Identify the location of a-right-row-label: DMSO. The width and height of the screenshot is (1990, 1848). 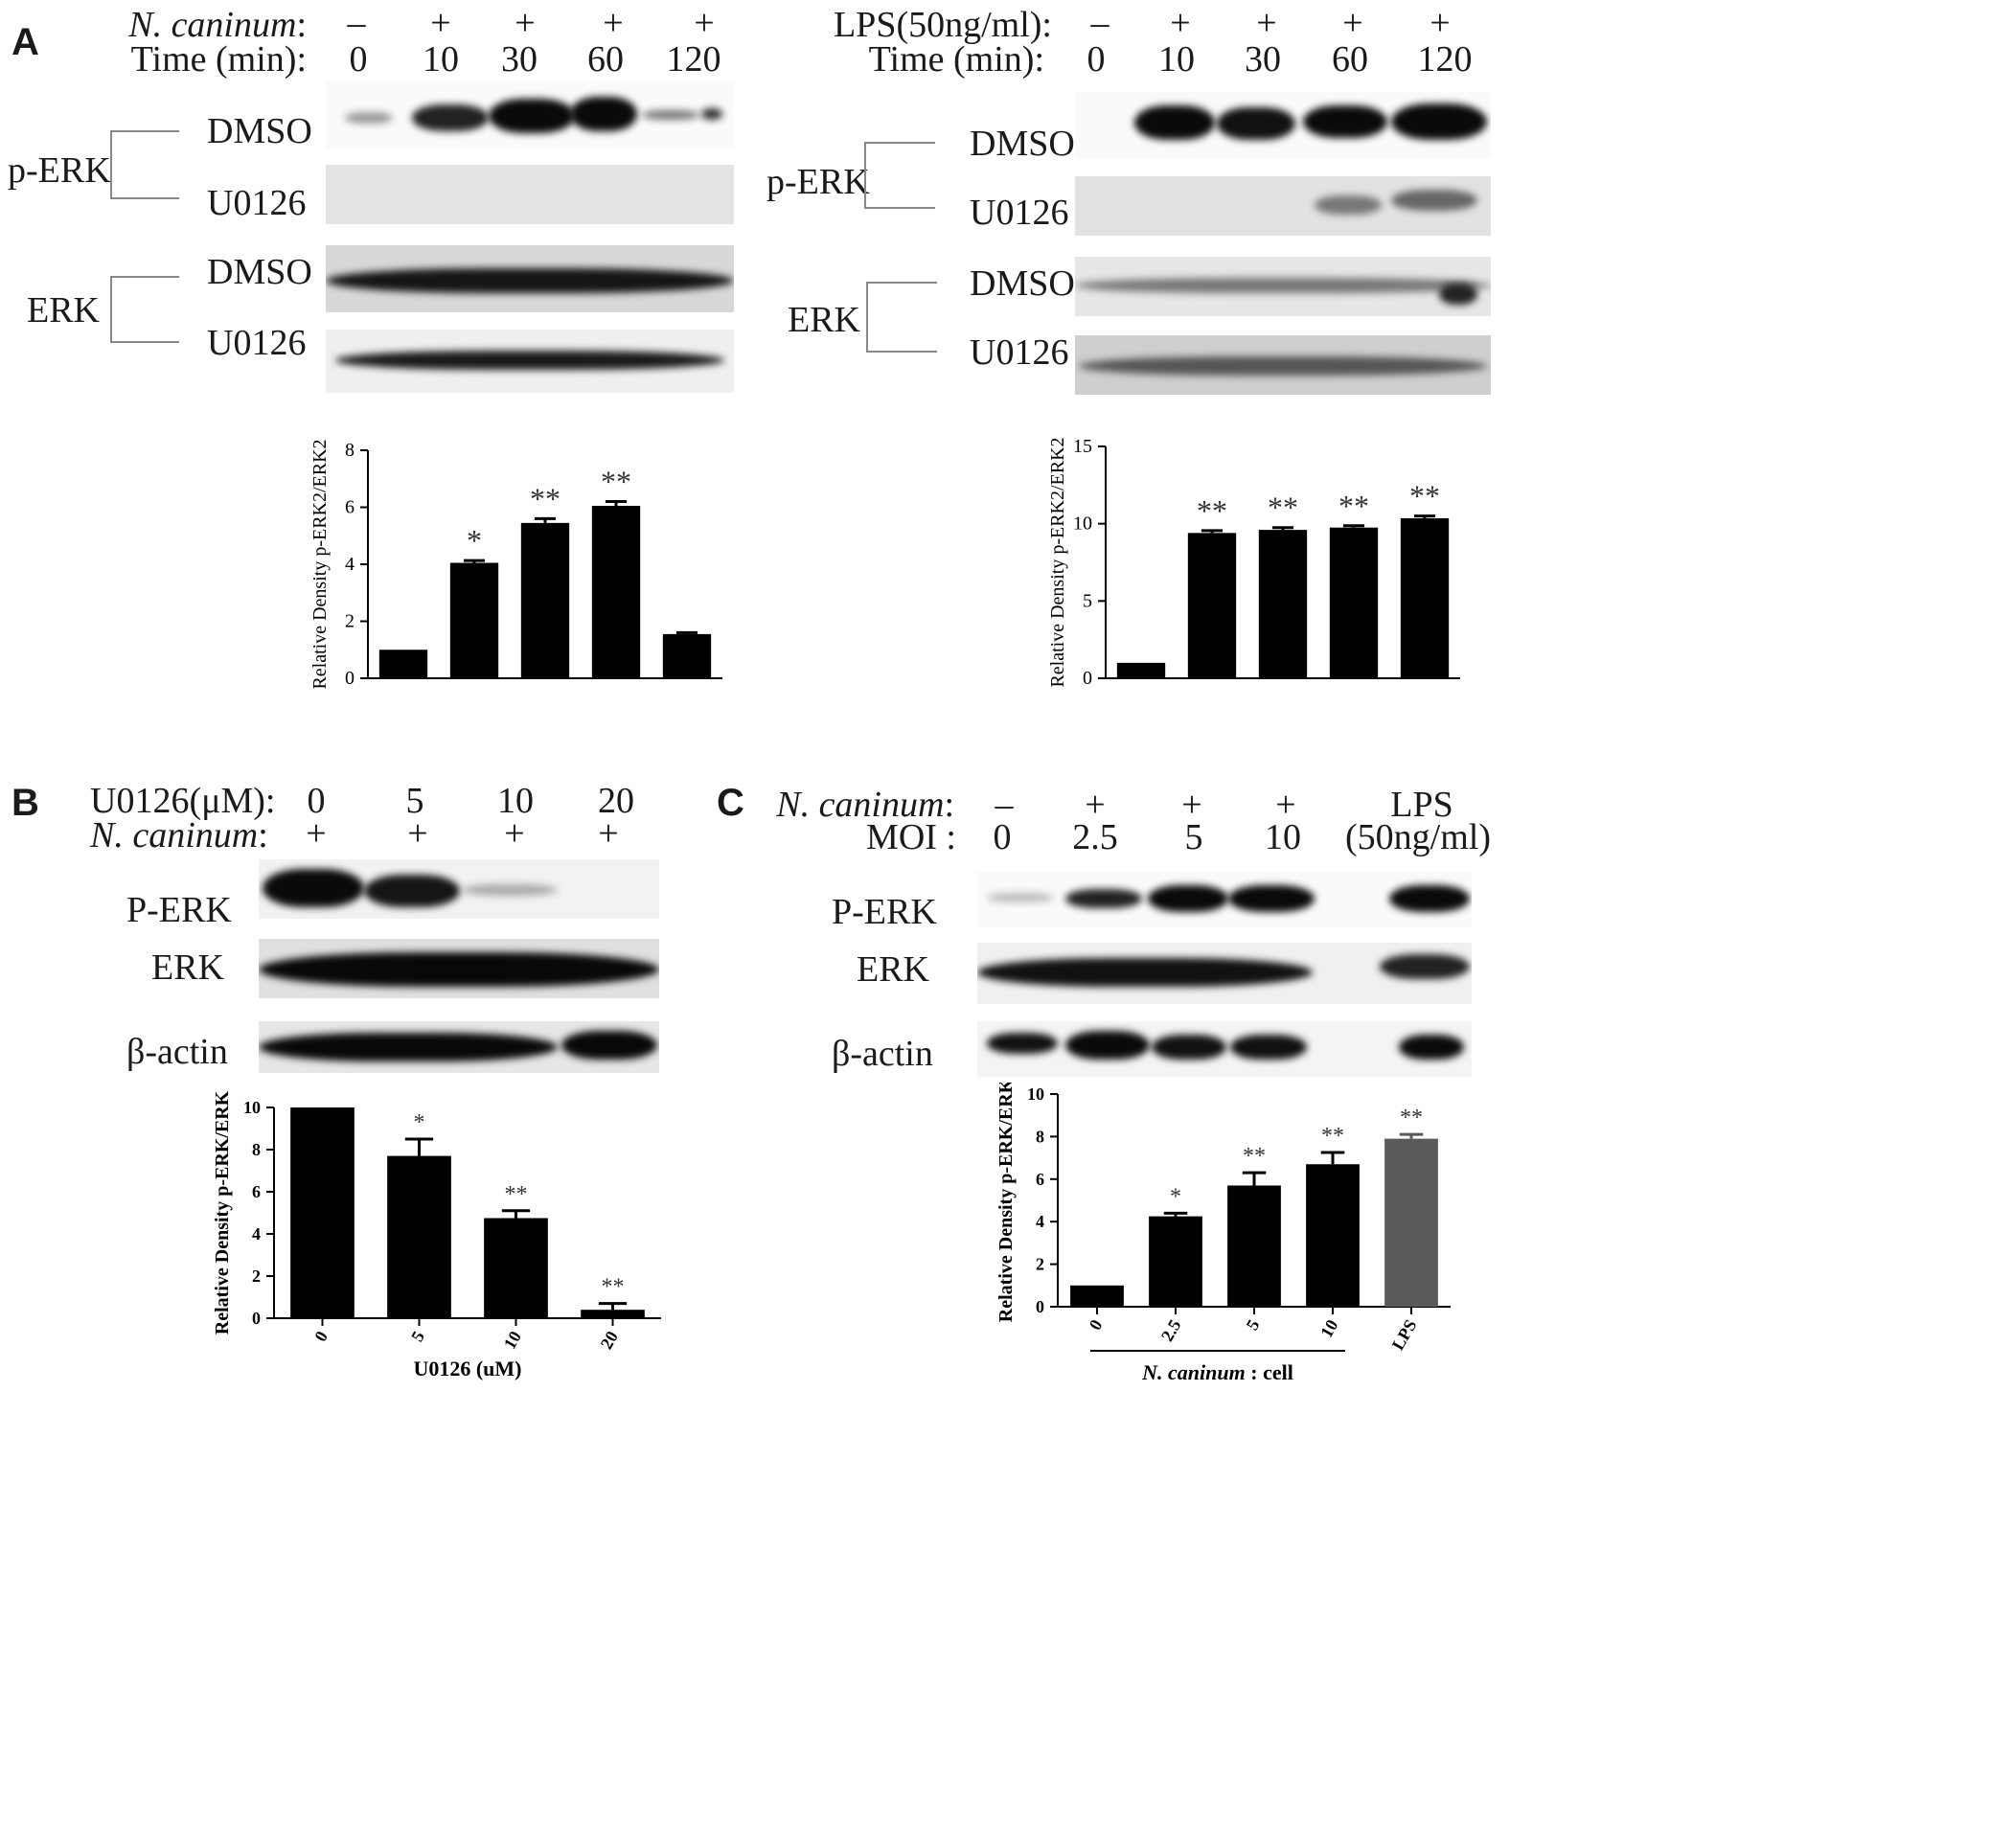
(1022, 283).